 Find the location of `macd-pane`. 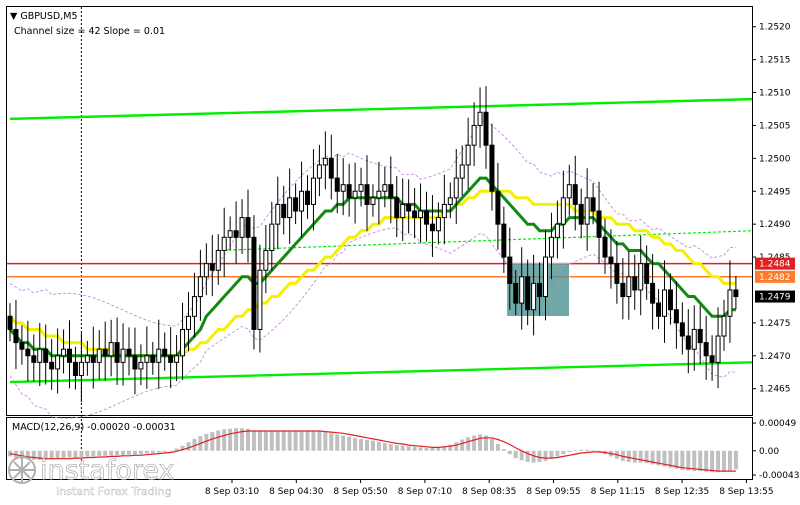

macd-pane is located at coordinates (373, 450).